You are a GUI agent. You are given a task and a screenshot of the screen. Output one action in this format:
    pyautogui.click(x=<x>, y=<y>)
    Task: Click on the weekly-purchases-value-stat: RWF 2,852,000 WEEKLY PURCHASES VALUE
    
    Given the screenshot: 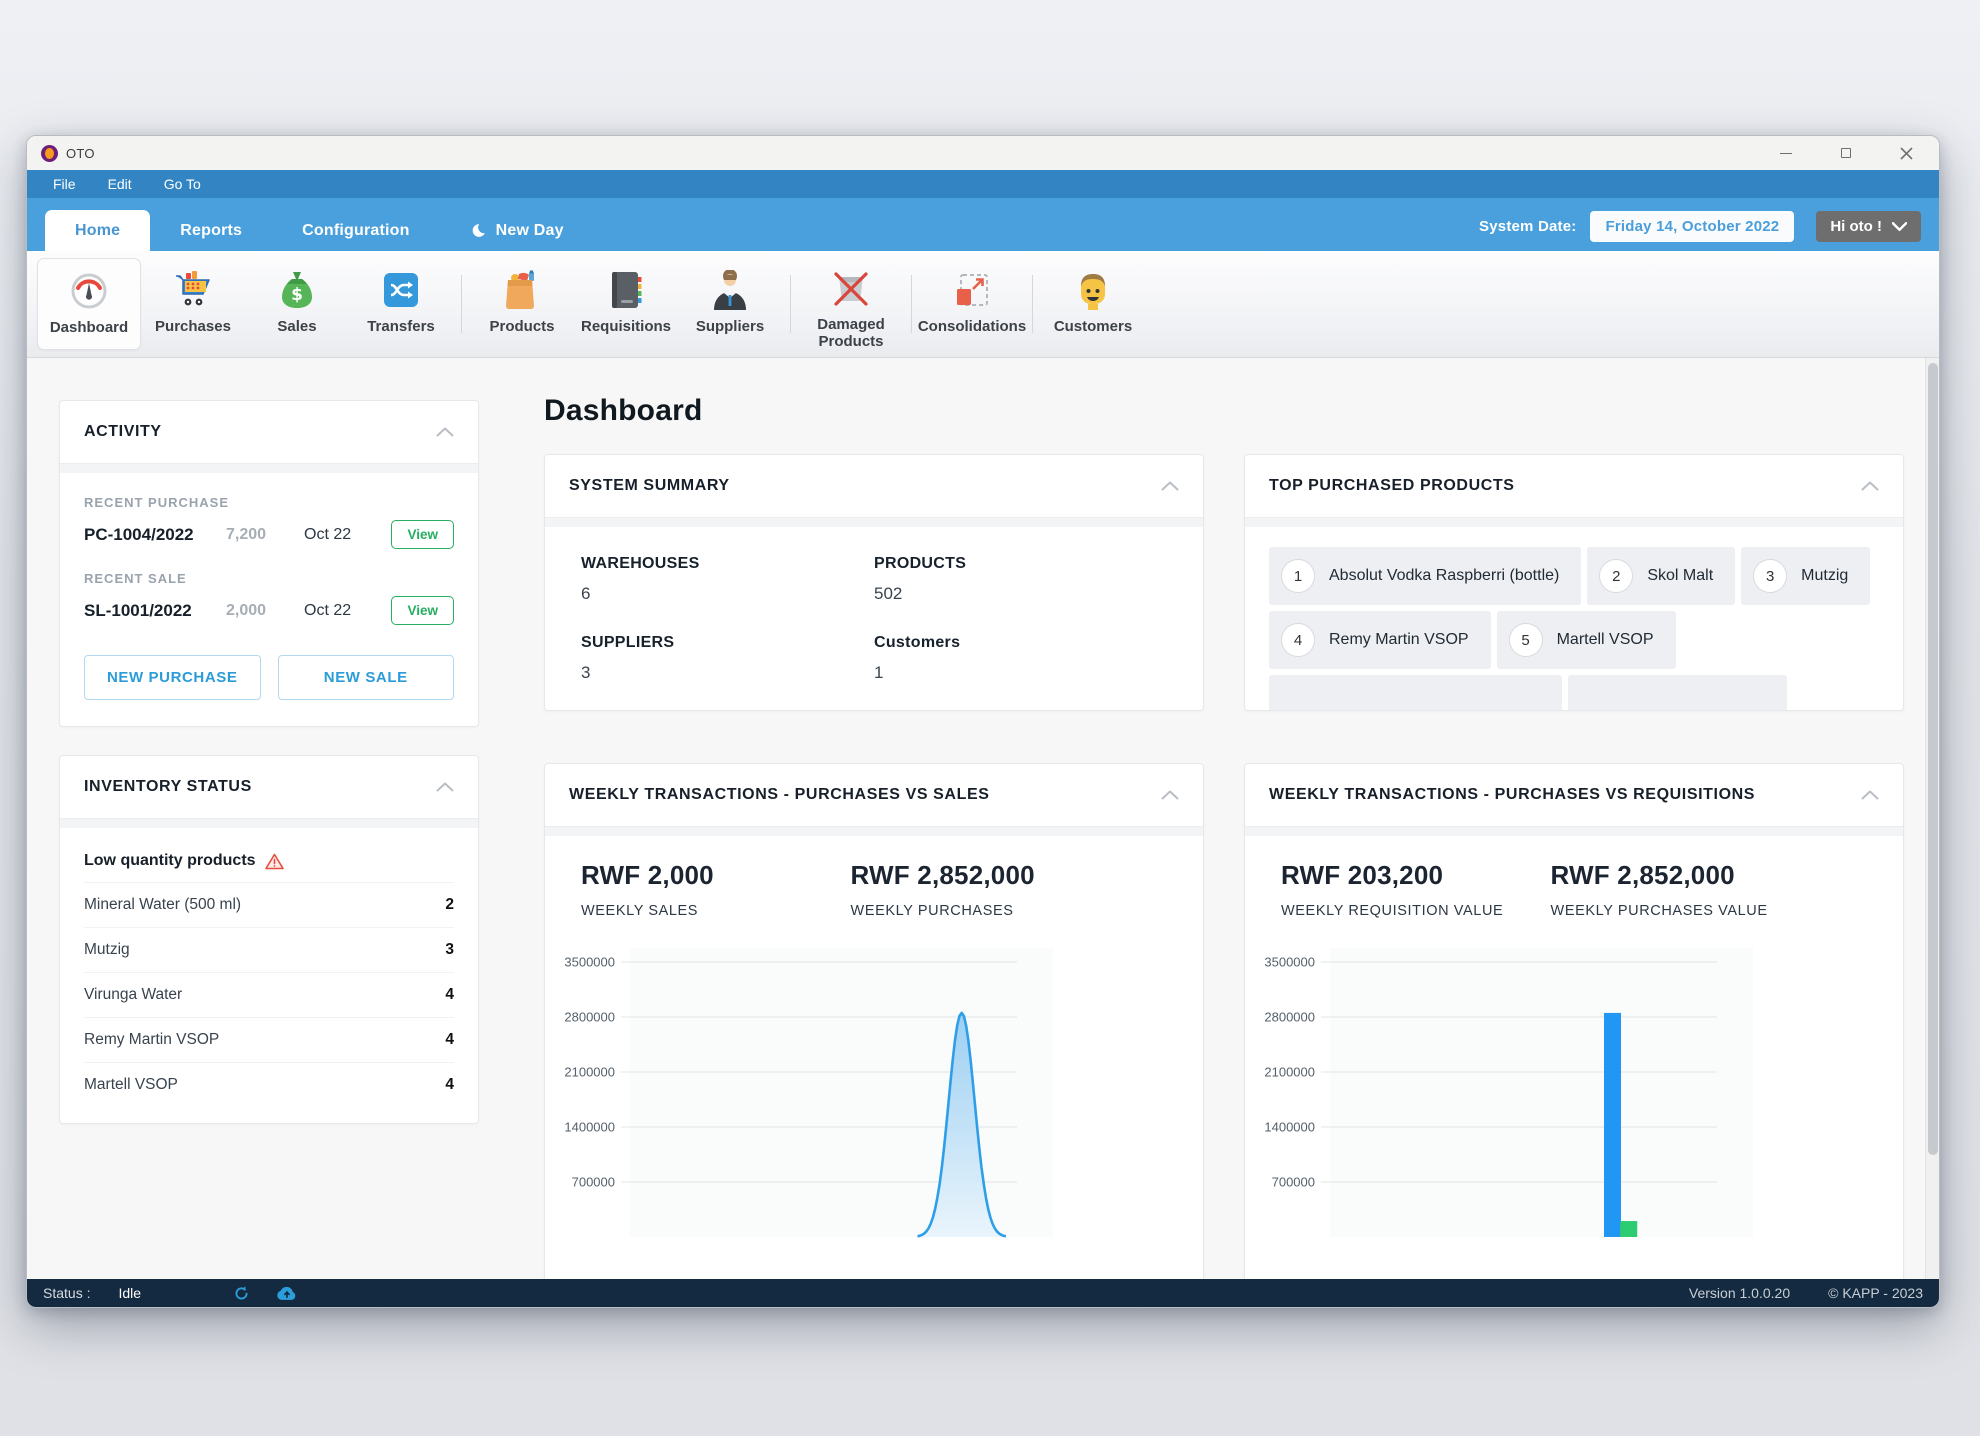 What is the action you would take?
    pyautogui.click(x=1659, y=889)
    